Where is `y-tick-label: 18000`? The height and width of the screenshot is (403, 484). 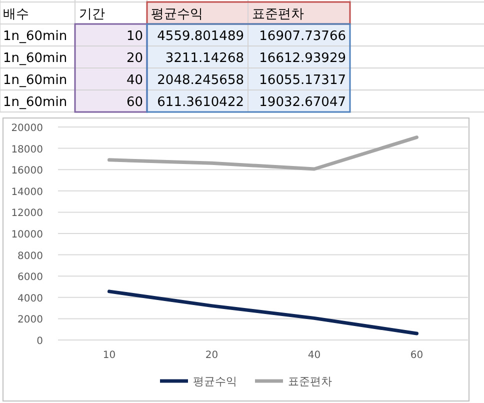
y-tick-label: 18000 is located at coordinates (27, 150).